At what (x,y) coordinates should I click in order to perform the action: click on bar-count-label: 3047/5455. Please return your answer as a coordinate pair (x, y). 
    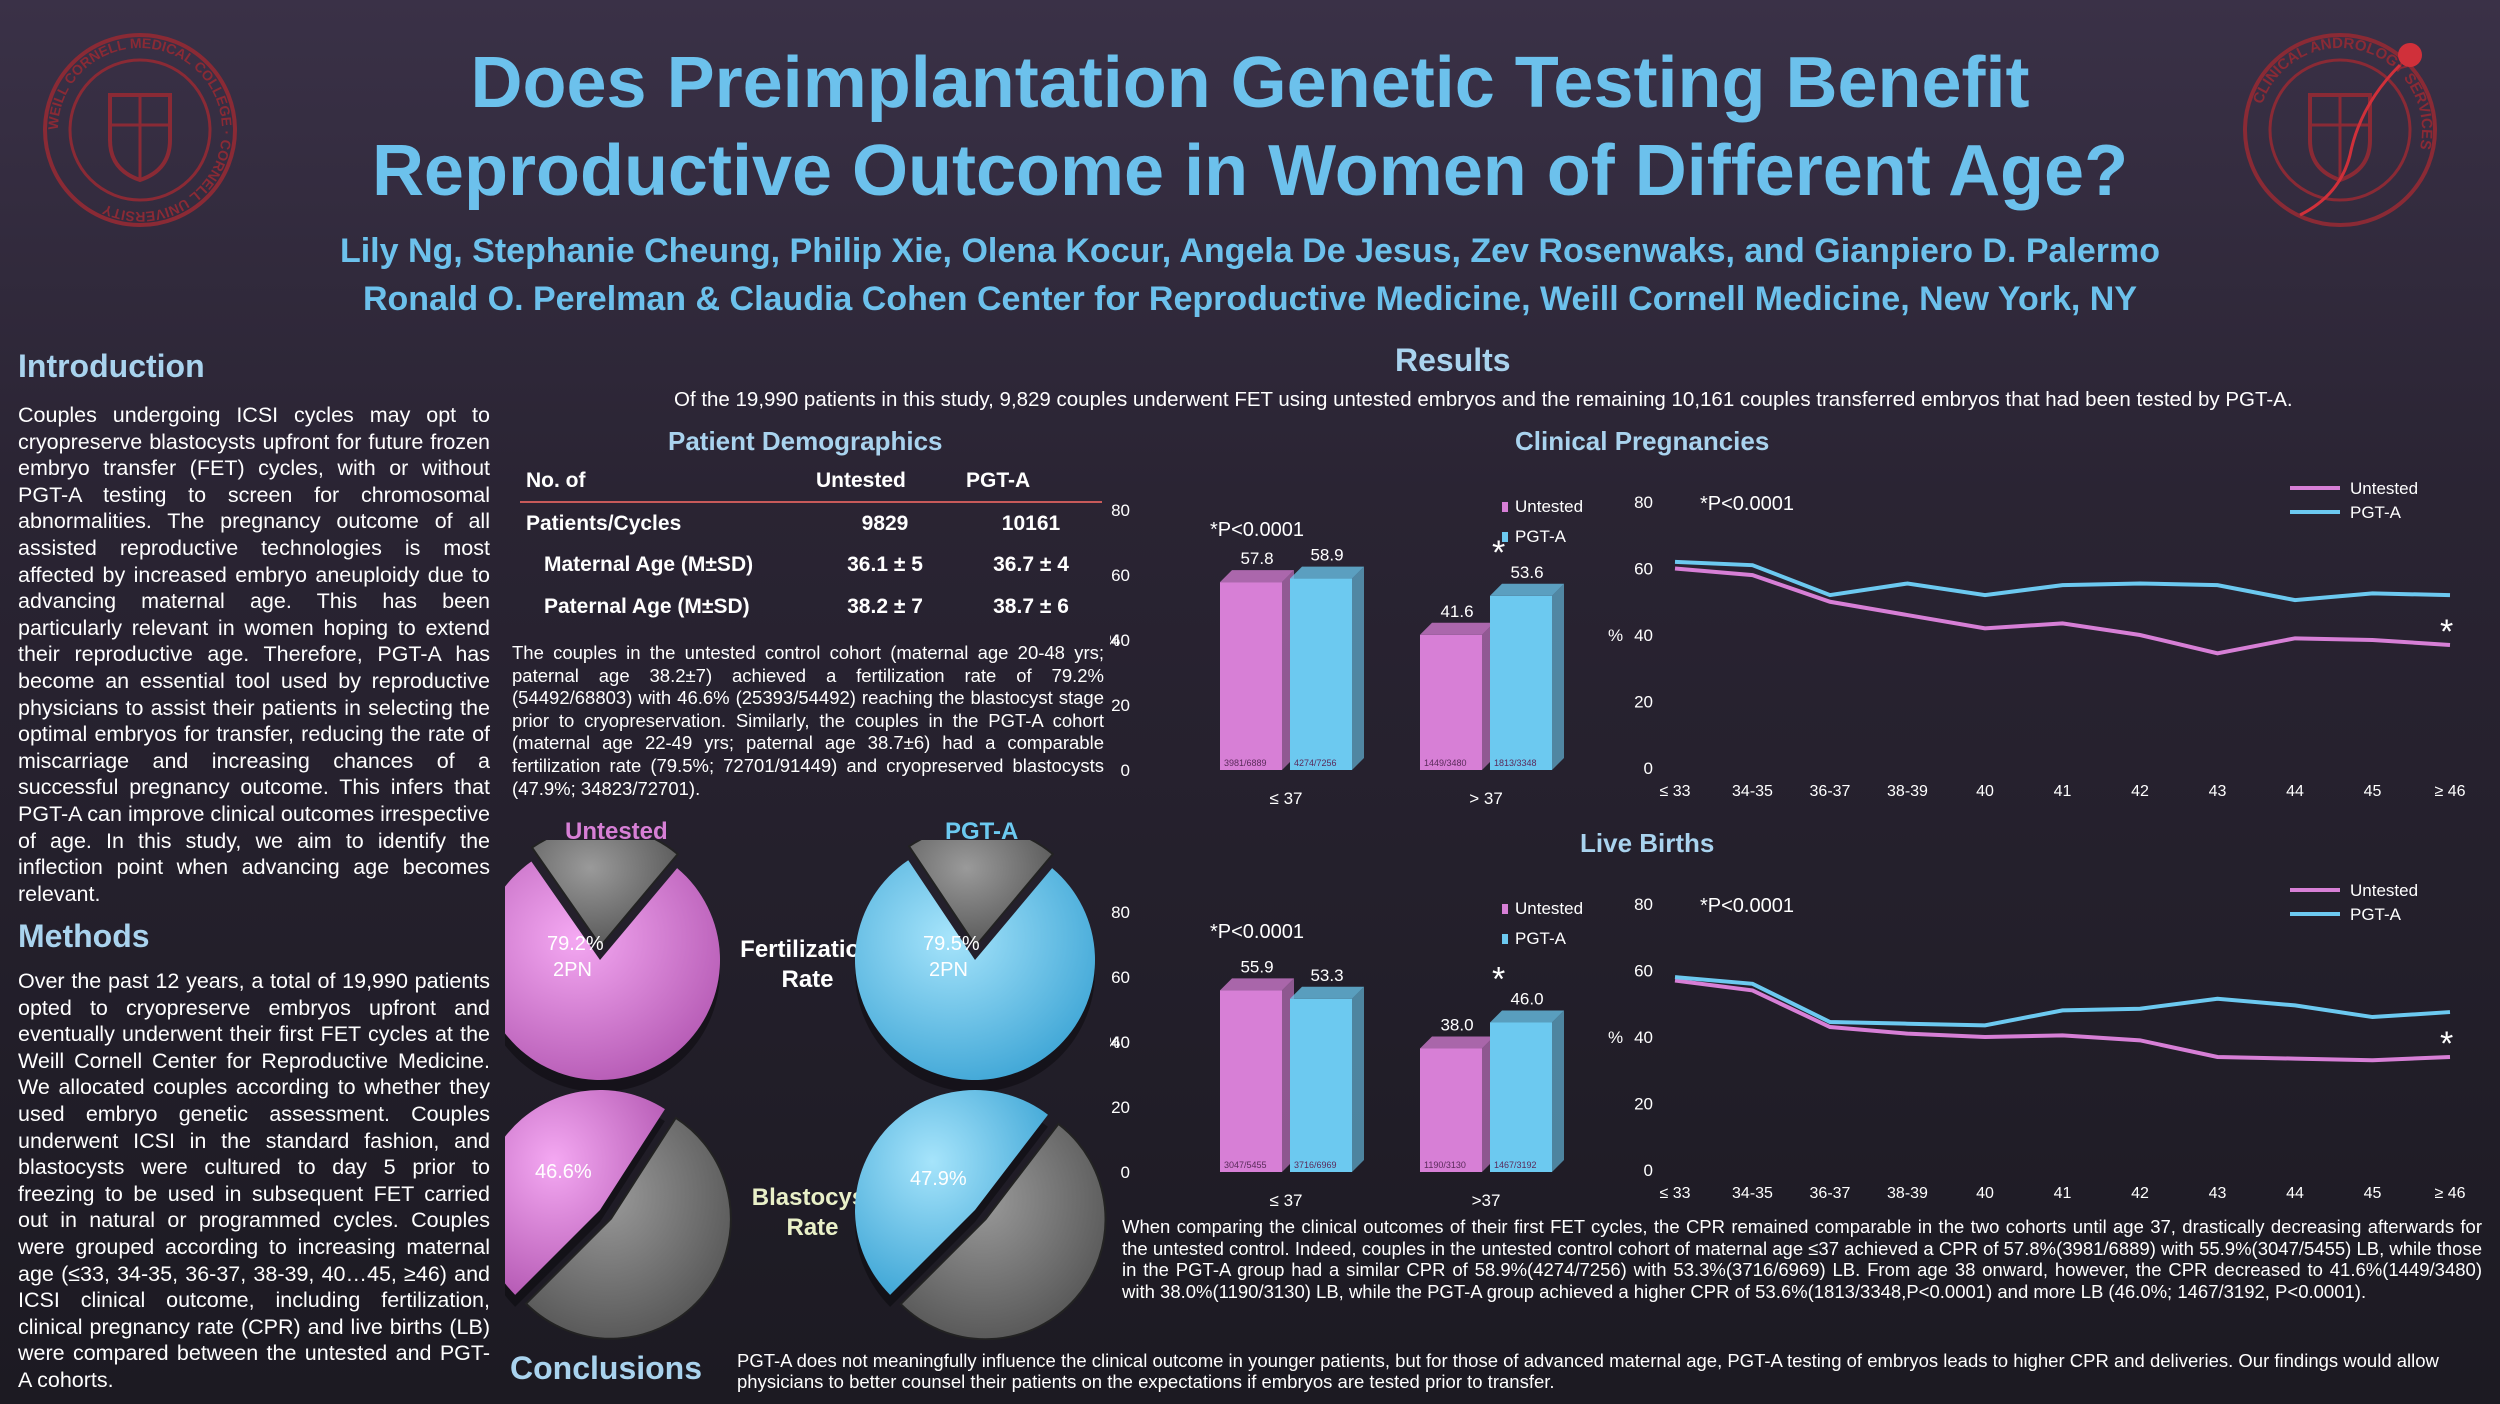
    Looking at the image, I should click on (1245, 1165).